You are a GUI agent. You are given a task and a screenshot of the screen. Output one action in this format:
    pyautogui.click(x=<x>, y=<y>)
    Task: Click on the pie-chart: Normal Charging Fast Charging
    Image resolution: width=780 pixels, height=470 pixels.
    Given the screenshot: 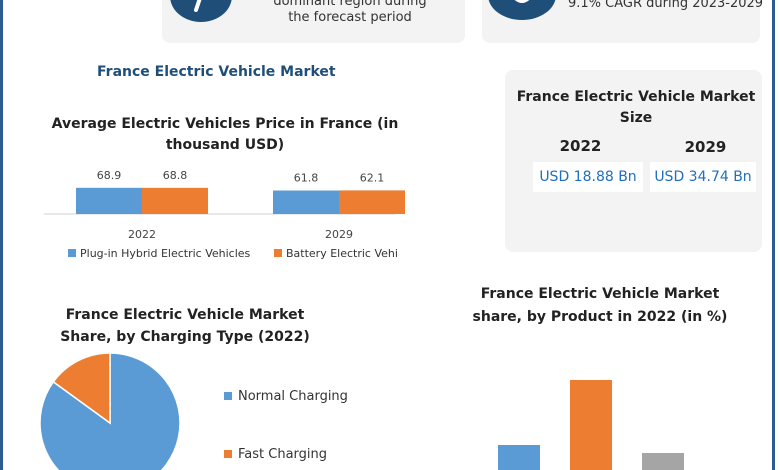 What is the action you would take?
    pyautogui.click(x=193, y=411)
    